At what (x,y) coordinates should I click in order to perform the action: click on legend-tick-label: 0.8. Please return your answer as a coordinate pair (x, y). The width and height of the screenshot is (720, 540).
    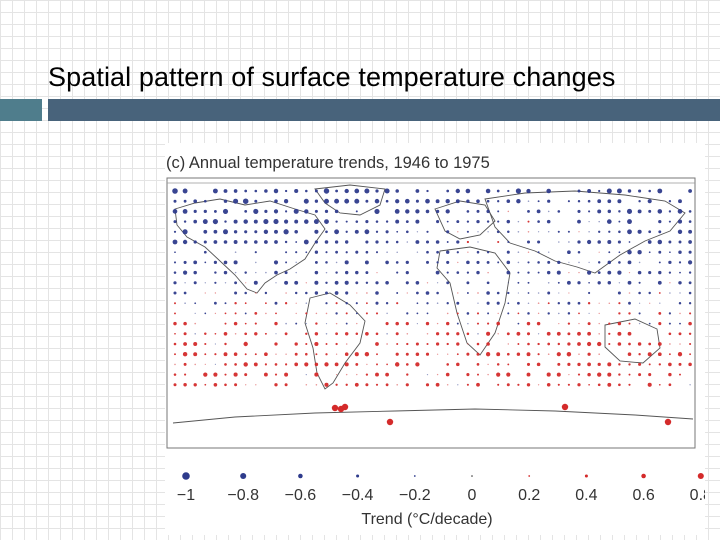
    Looking at the image, I should click on (697, 495).